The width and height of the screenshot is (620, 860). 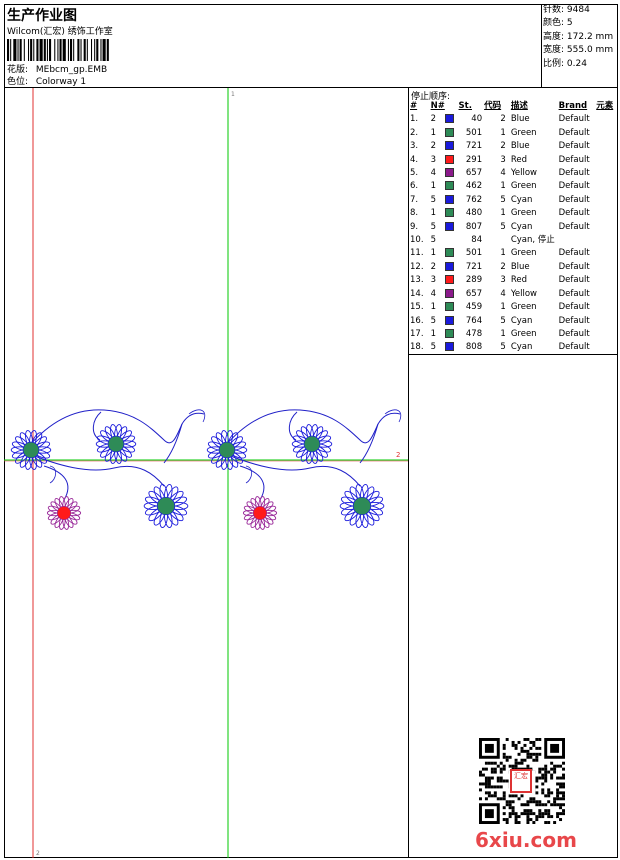 What do you see at coordinates (414, 119) in the screenshot?
I see `stop-index: 1.` at bounding box center [414, 119].